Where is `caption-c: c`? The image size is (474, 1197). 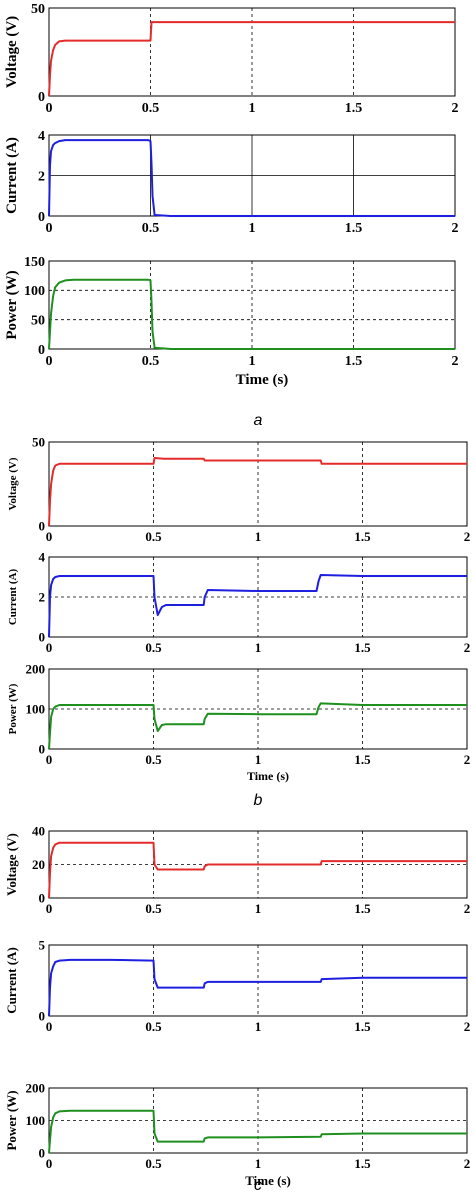
caption-c: c is located at coordinates (258, 1185).